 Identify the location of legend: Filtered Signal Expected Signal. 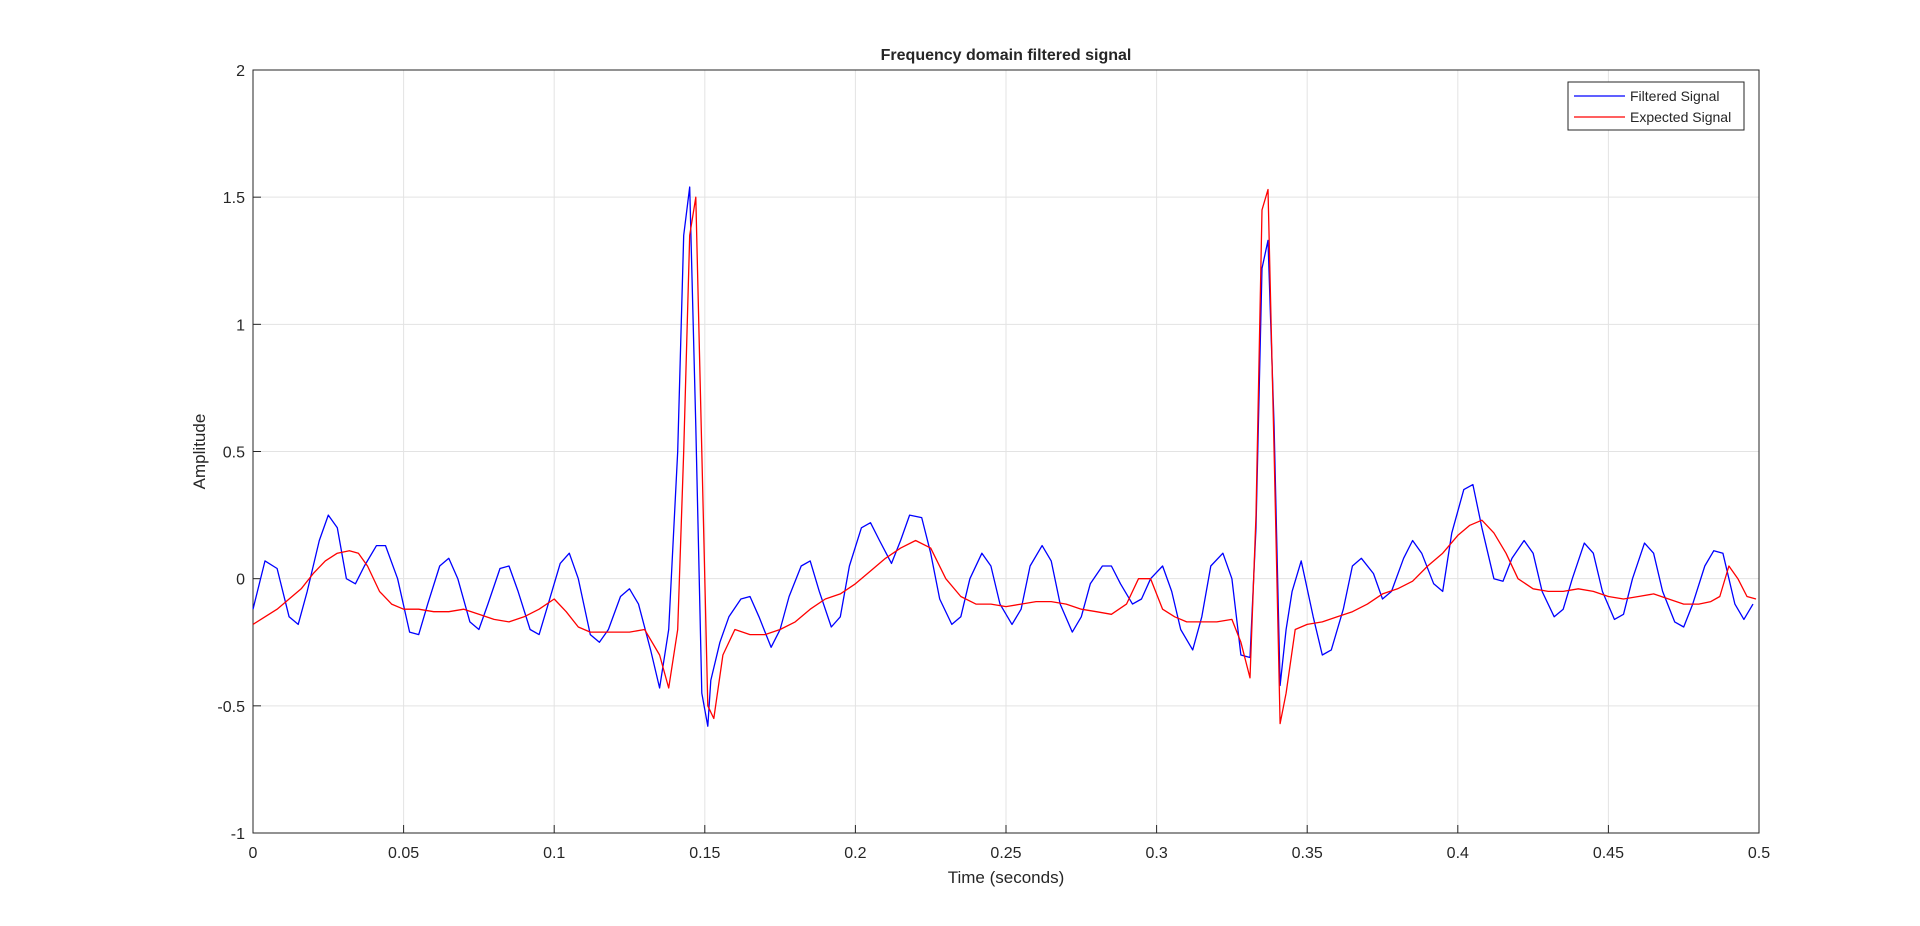
(1656, 106).